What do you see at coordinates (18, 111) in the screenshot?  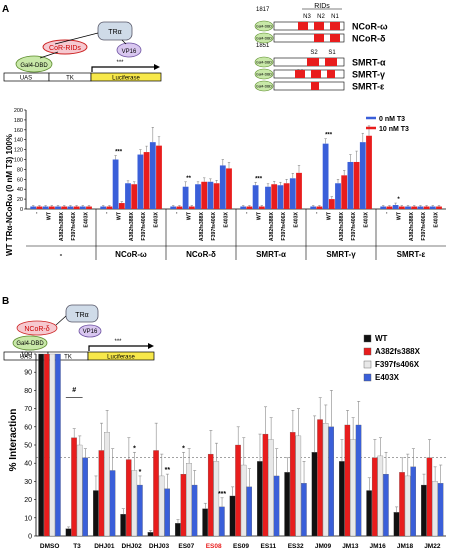 I see `chart-a-ytick-label: 200` at bounding box center [18, 111].